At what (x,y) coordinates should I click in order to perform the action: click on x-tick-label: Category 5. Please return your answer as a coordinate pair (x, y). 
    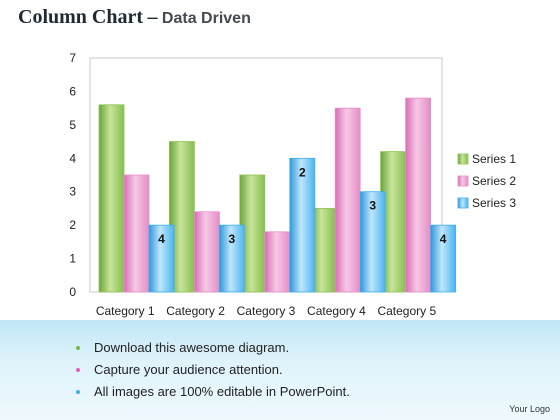
    Looking at the image, I should click on (406, 311).